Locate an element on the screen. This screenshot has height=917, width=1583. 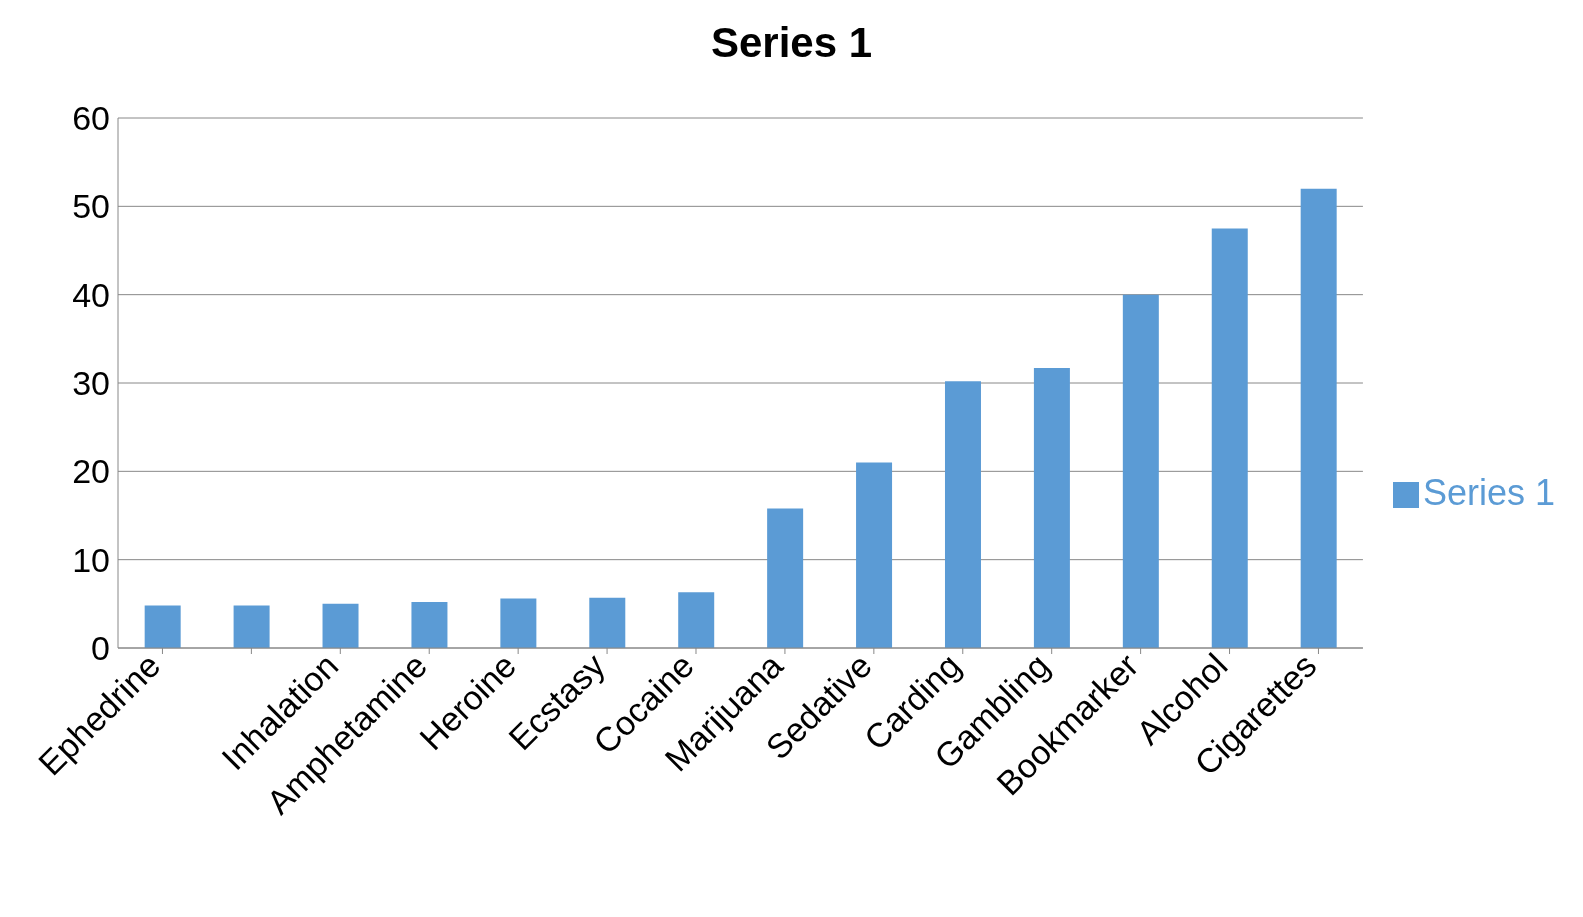
y-tick-label: 20 is located at coordinates (91, 471).